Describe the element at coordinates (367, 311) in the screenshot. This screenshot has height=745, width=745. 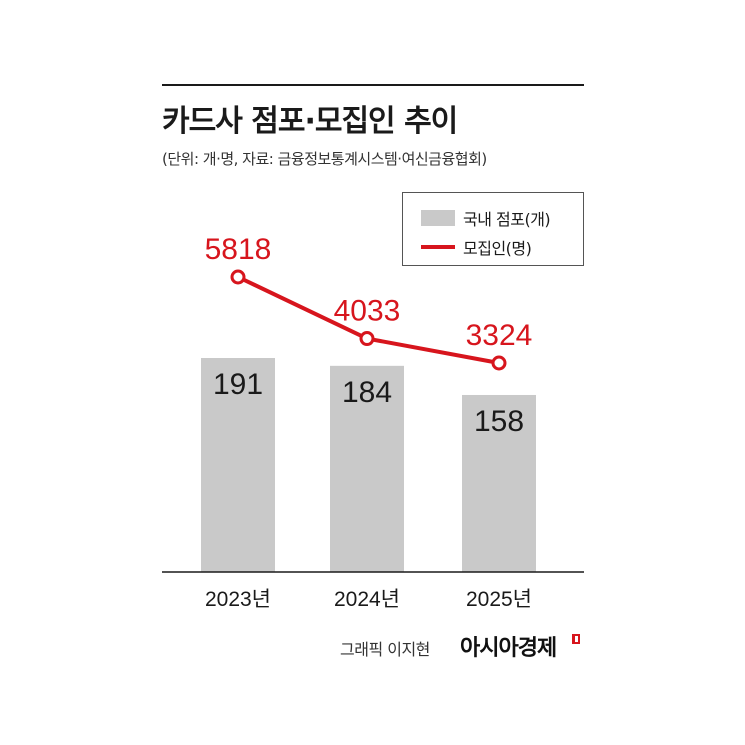
I see `line-value-label: 4033` at that location.